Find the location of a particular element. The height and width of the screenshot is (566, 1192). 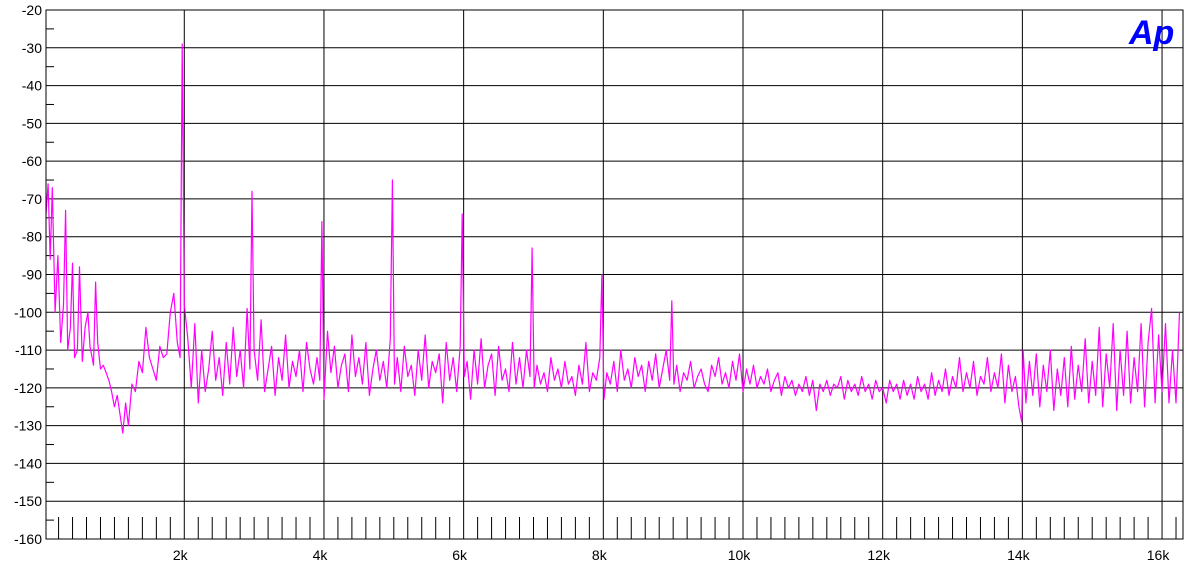

x-tick-label: 14k is located at coordinates (1019, 555).